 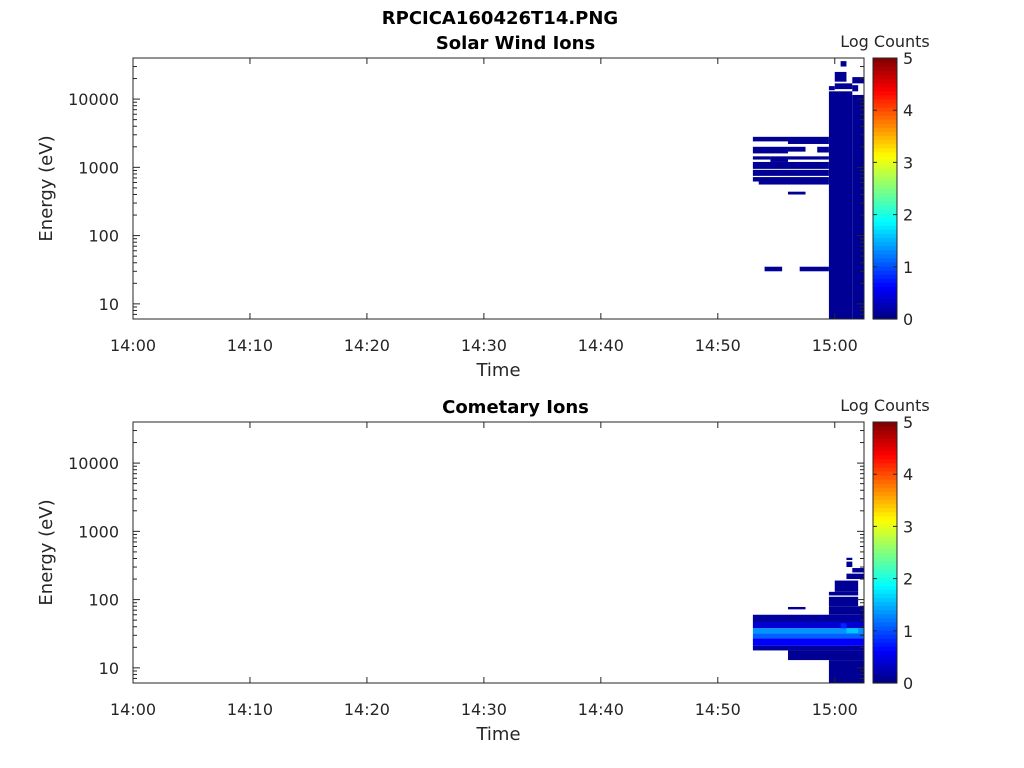 What do you see at coordinates (908, 319) in the screenshot?
I see `colorbar-tick-label: 0` at bounding box center [908, 319].